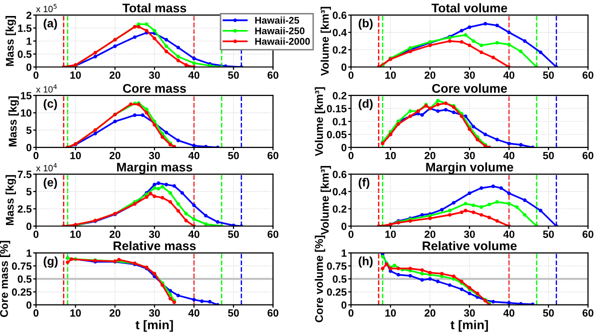 The height and width of the screenshot is (335, 600). I want to click on y-axis-title: Core mass [%], so click(5, 279).